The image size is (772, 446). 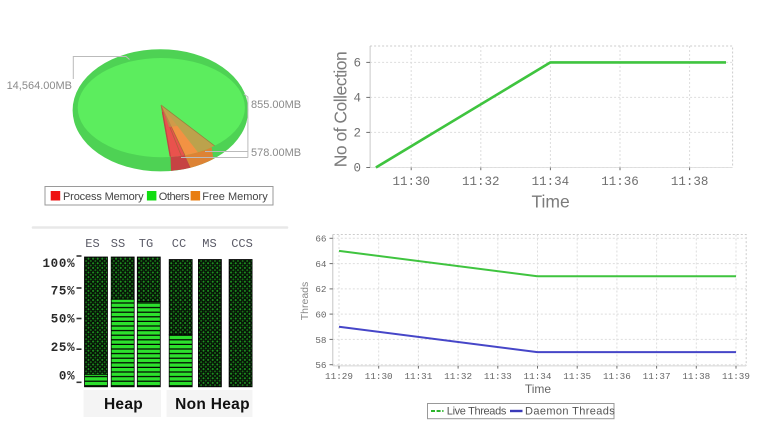 I want to click on svg-text: Free Memory, so click(x=235, y=197).